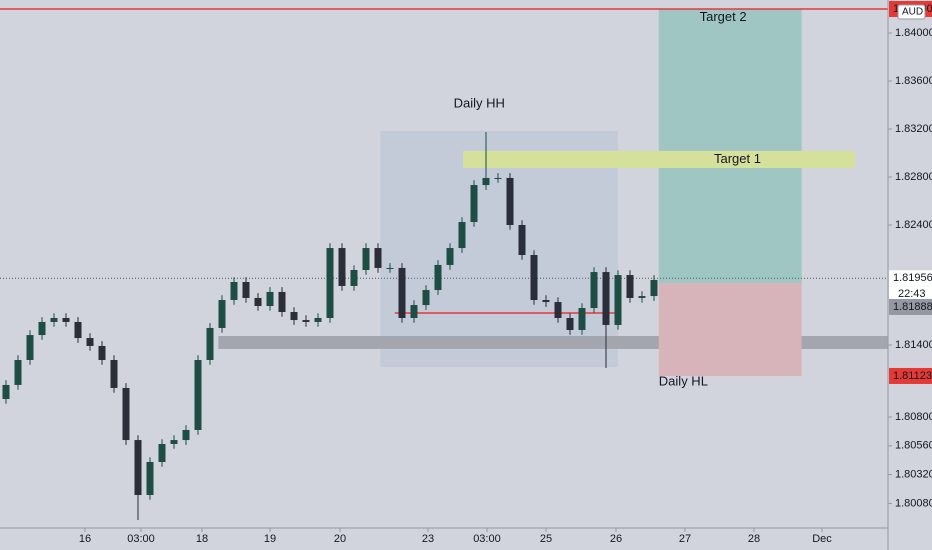  What do you see at coordinates (754, 539) in the screenshot?
I see `x-tick-label: 28` at bounding box center [754, 539].